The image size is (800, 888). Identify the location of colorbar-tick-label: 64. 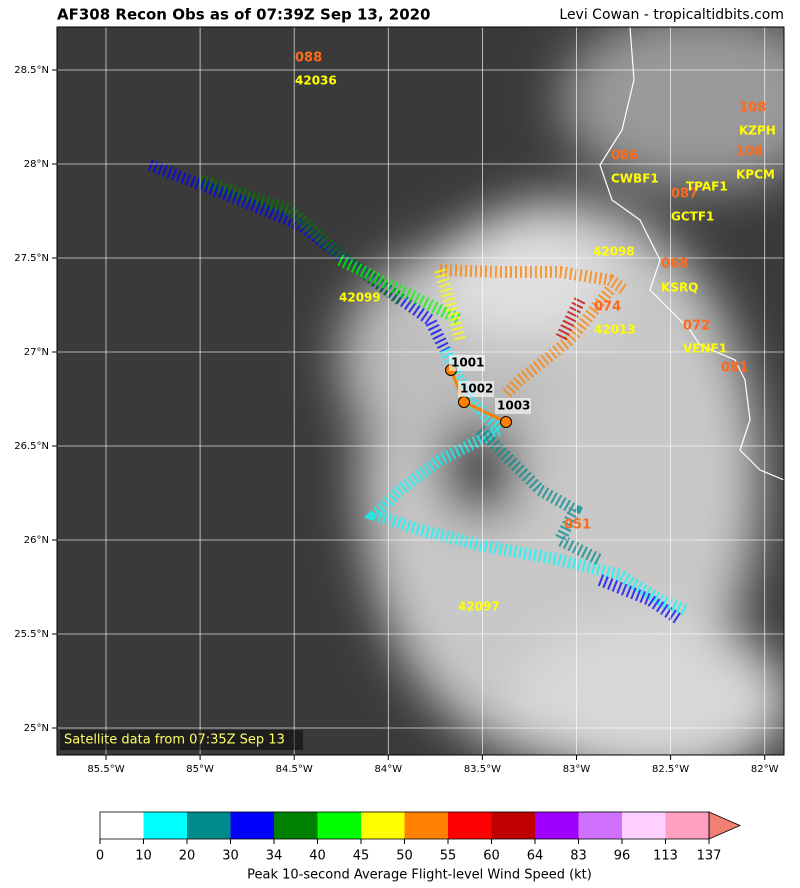
(535, 856).